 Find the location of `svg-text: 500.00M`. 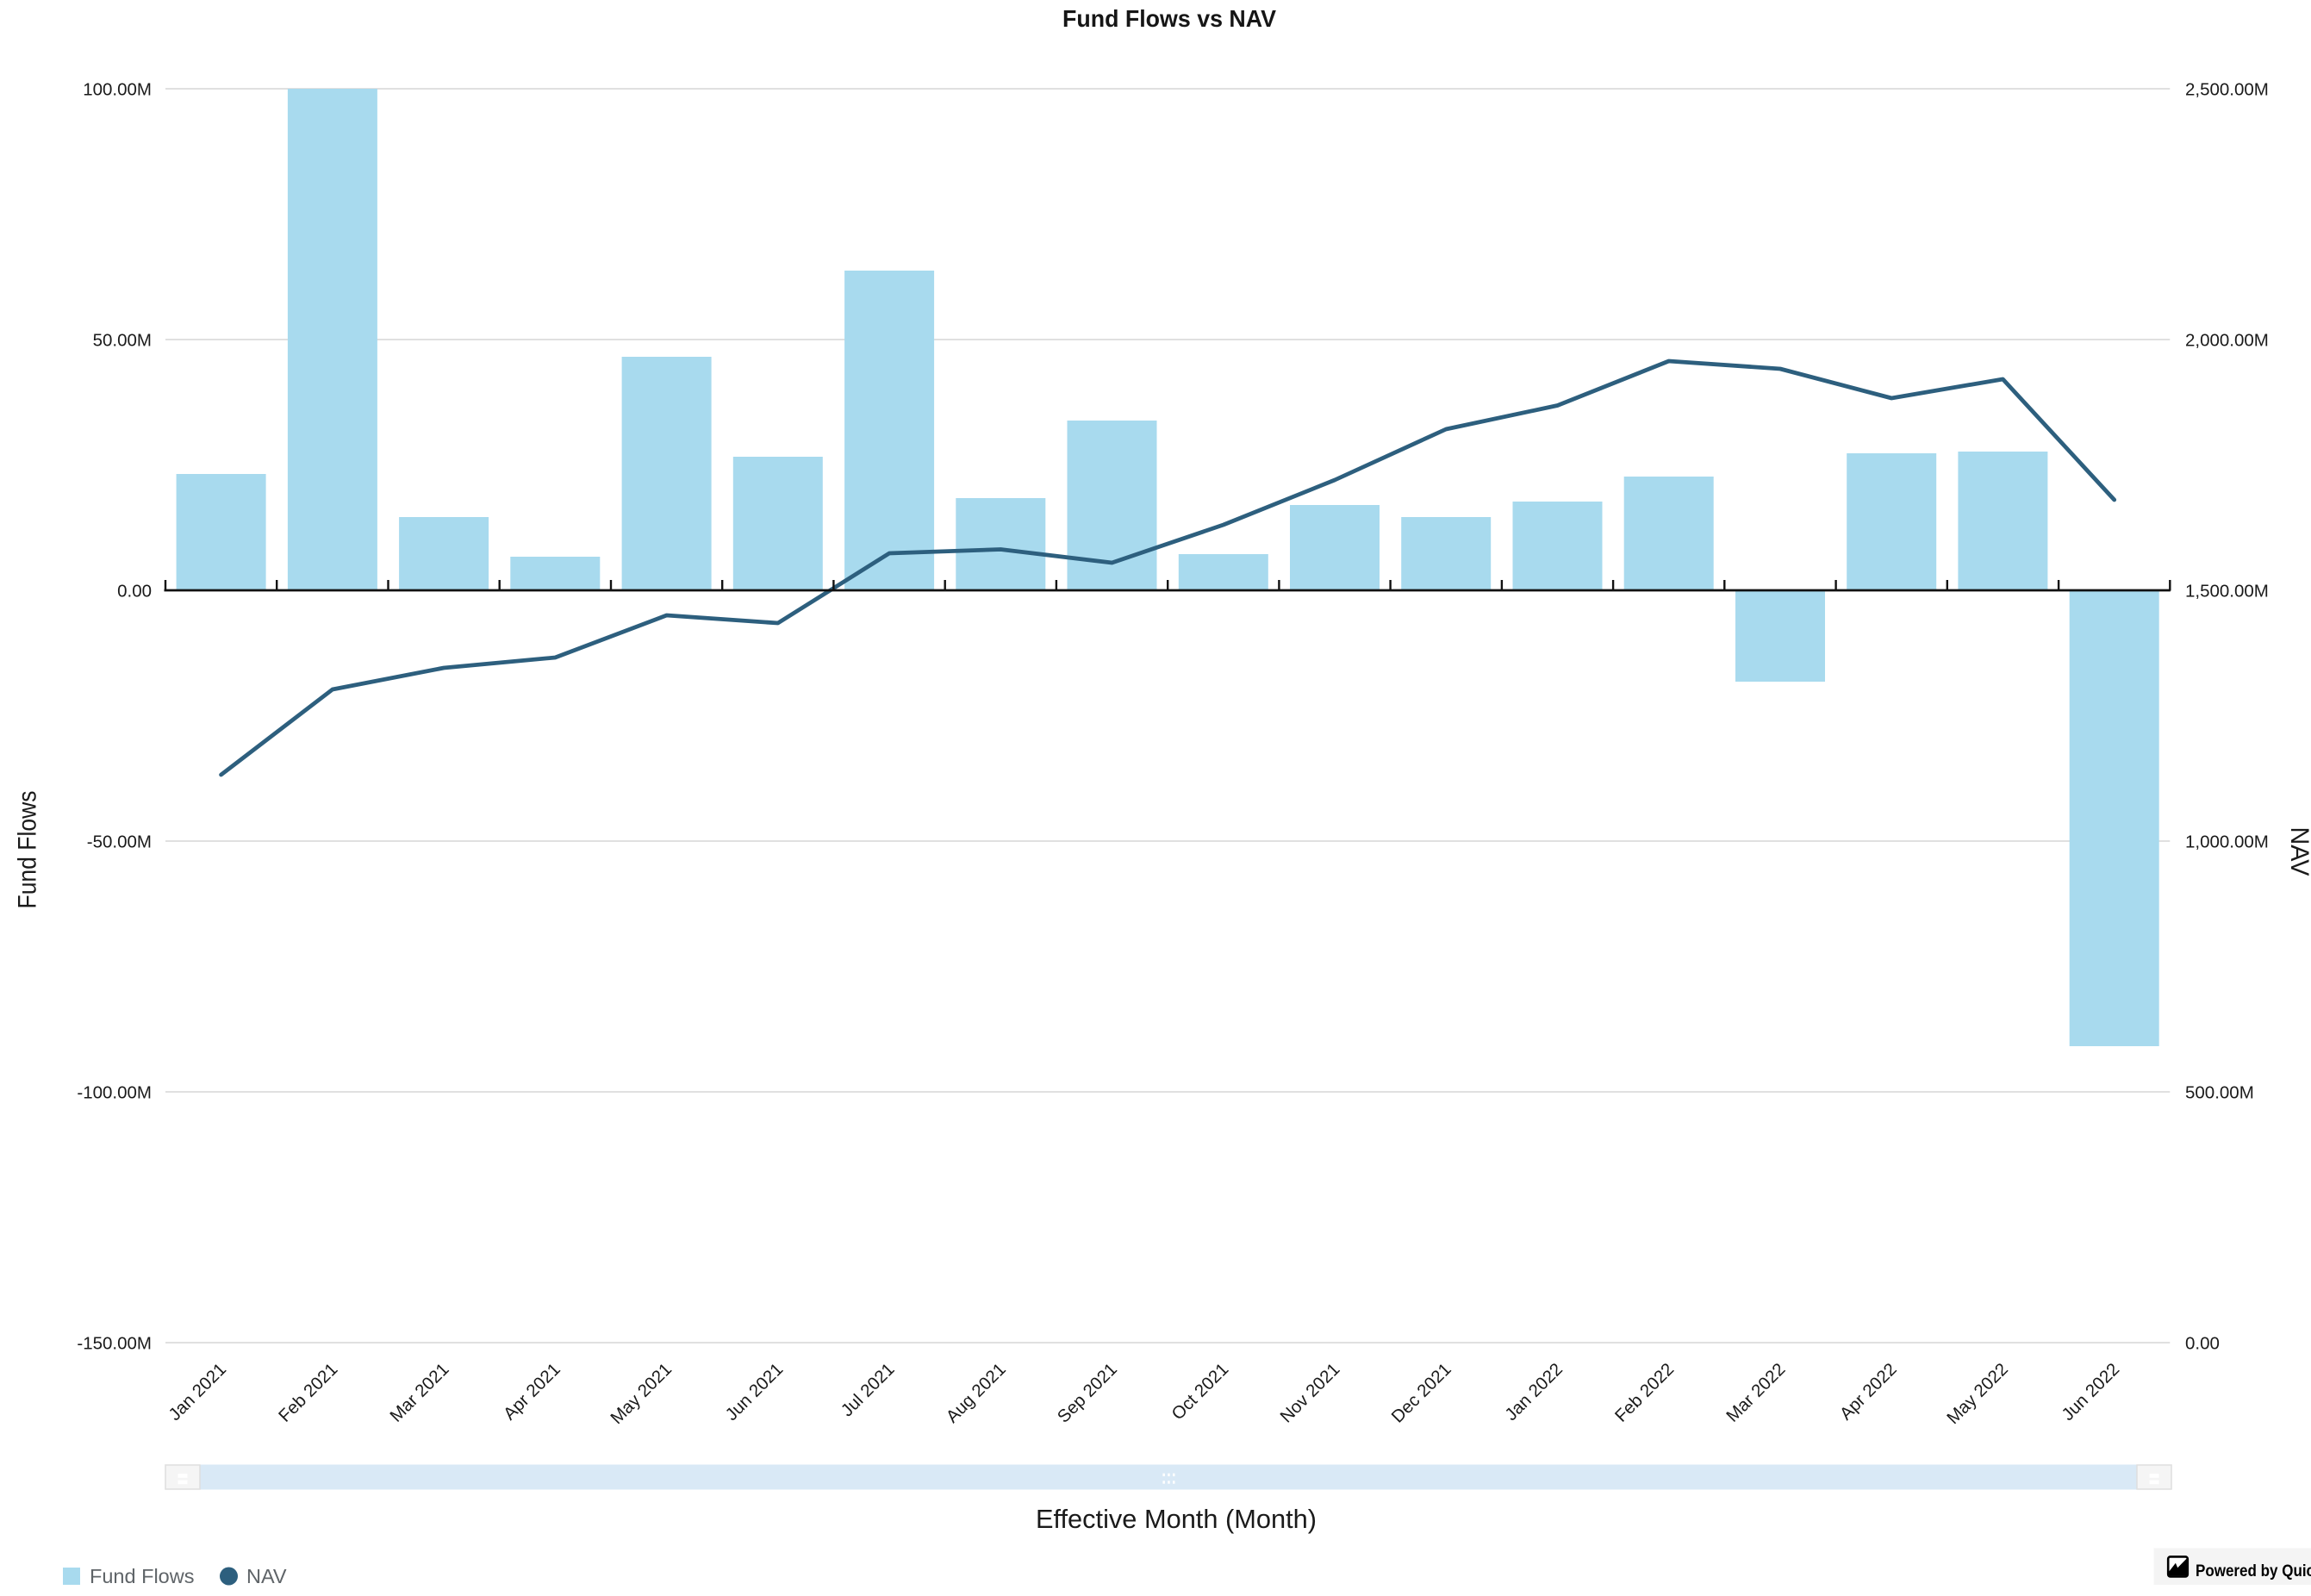

svg-text: 500.00M is located at coordinates (2219, 1092).